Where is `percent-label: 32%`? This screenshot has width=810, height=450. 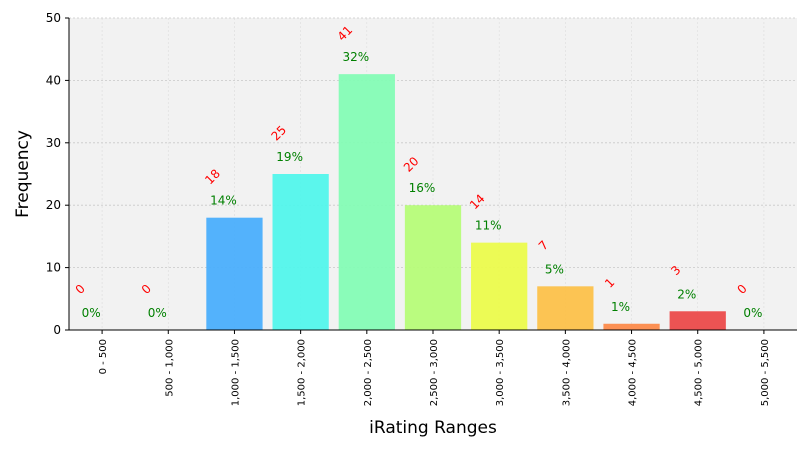
percent-label: 32% is located at coordinates (355, 57).